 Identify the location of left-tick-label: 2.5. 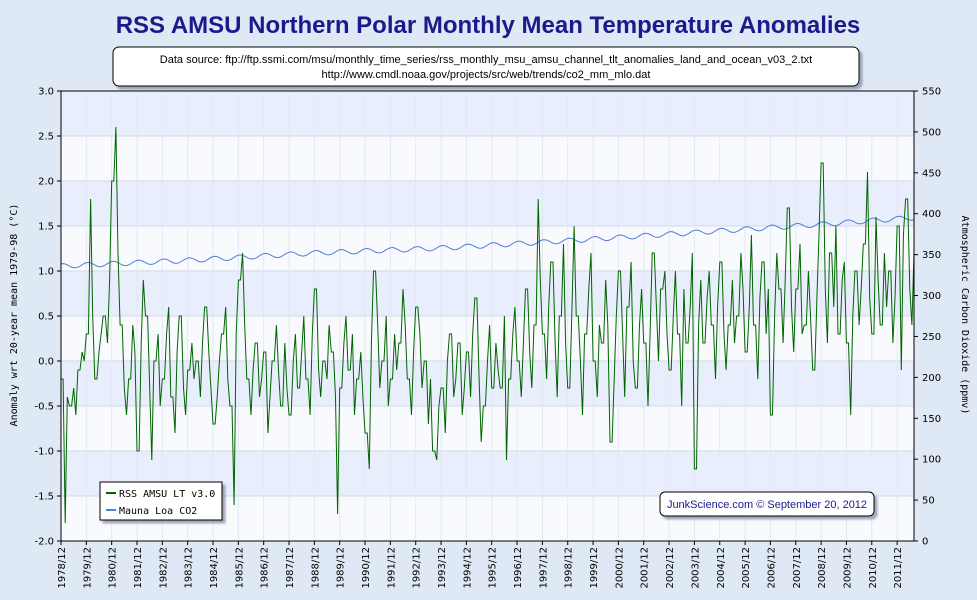
(46, 137).